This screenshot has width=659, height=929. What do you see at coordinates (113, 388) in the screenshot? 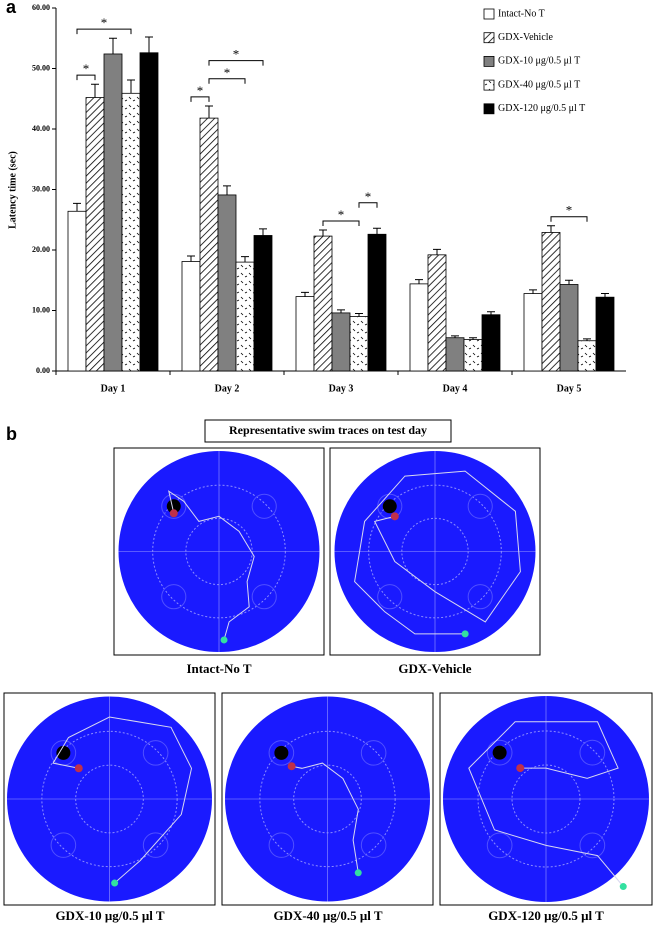
I see `x-tick-label: Day 1` at bounding box center [113, 388].